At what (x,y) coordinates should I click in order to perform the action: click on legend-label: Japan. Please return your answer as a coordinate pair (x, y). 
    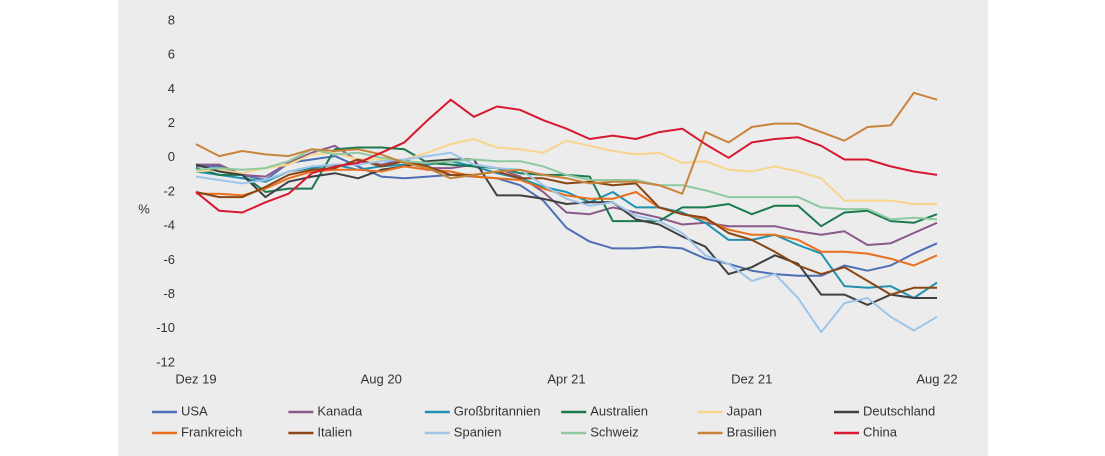
    Looking at the image, I should click on (744, 410).